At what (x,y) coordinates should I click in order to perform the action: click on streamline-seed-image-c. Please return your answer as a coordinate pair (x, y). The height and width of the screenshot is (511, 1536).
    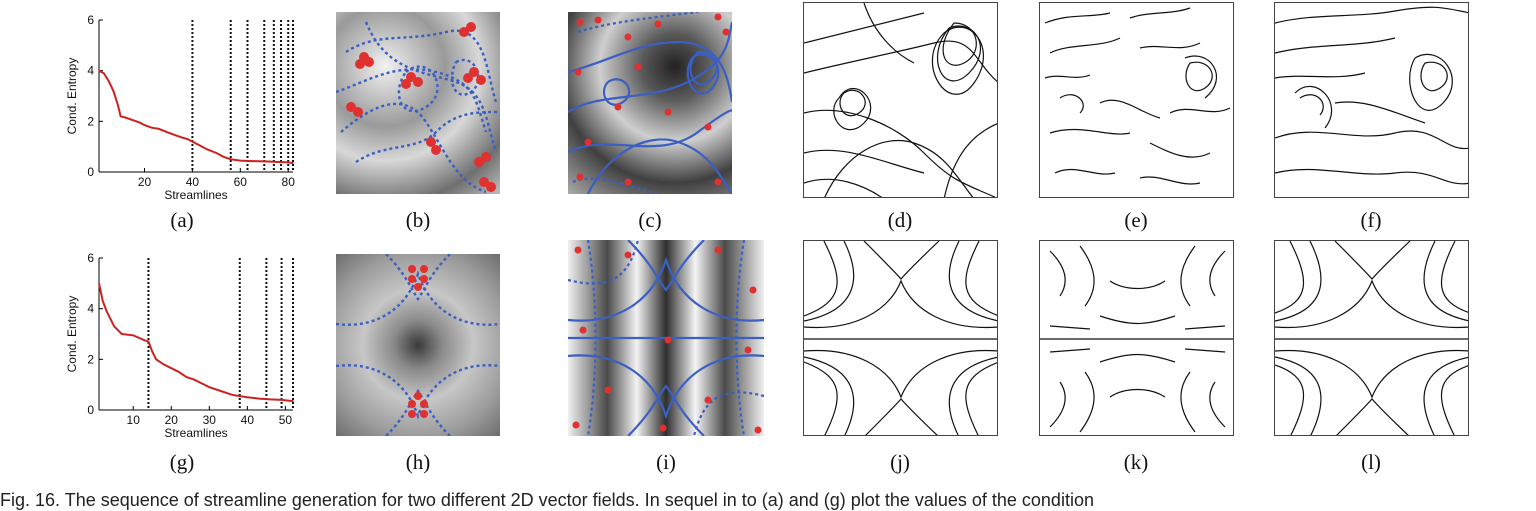
    Looking at the image, I should click on (650, 103).